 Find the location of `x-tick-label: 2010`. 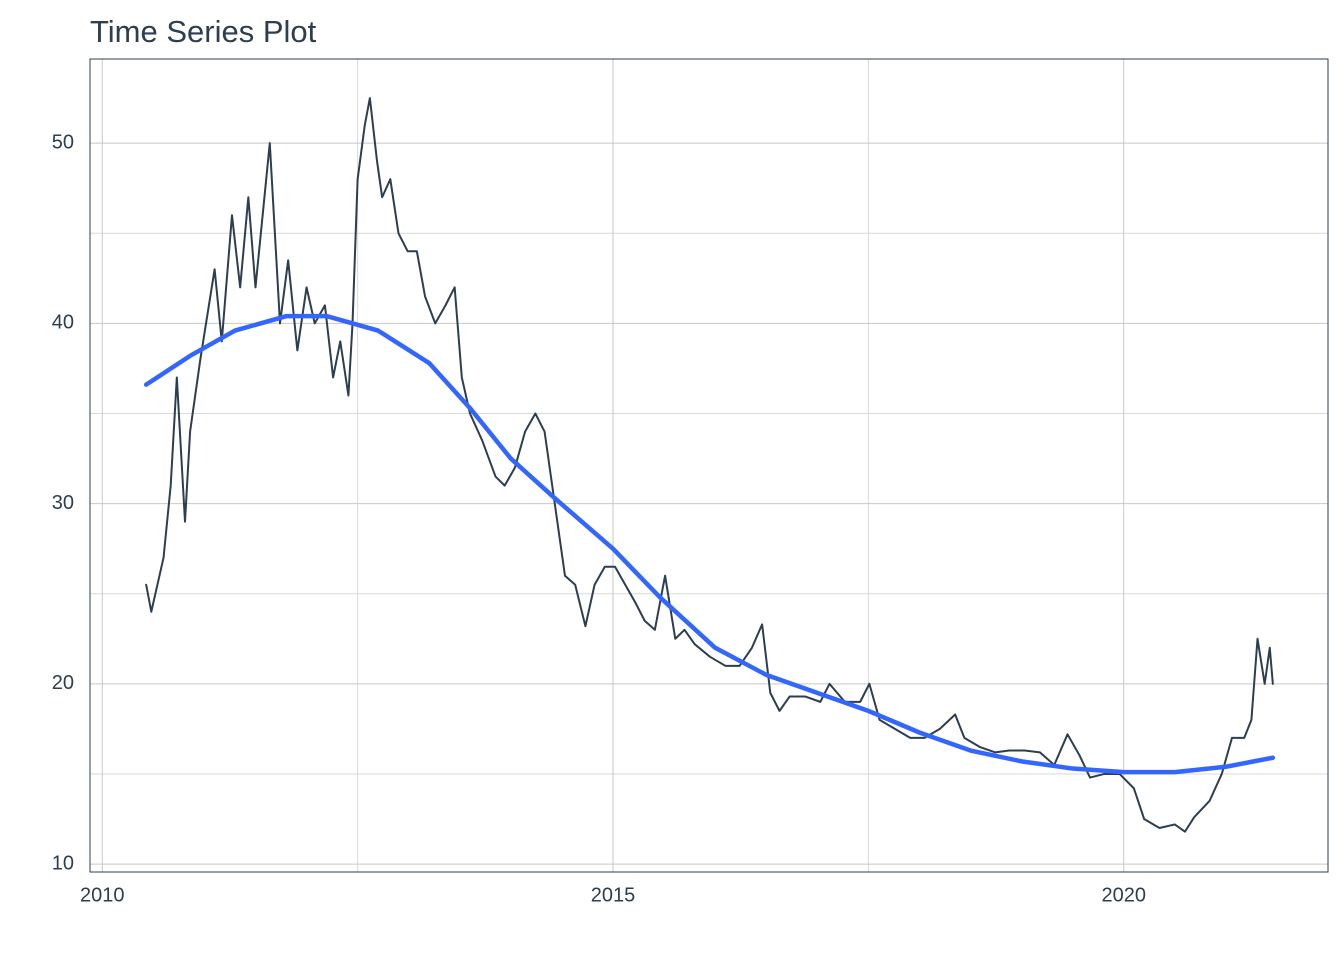

x-tick-label: 2010 is located at coordinates (102, 895).